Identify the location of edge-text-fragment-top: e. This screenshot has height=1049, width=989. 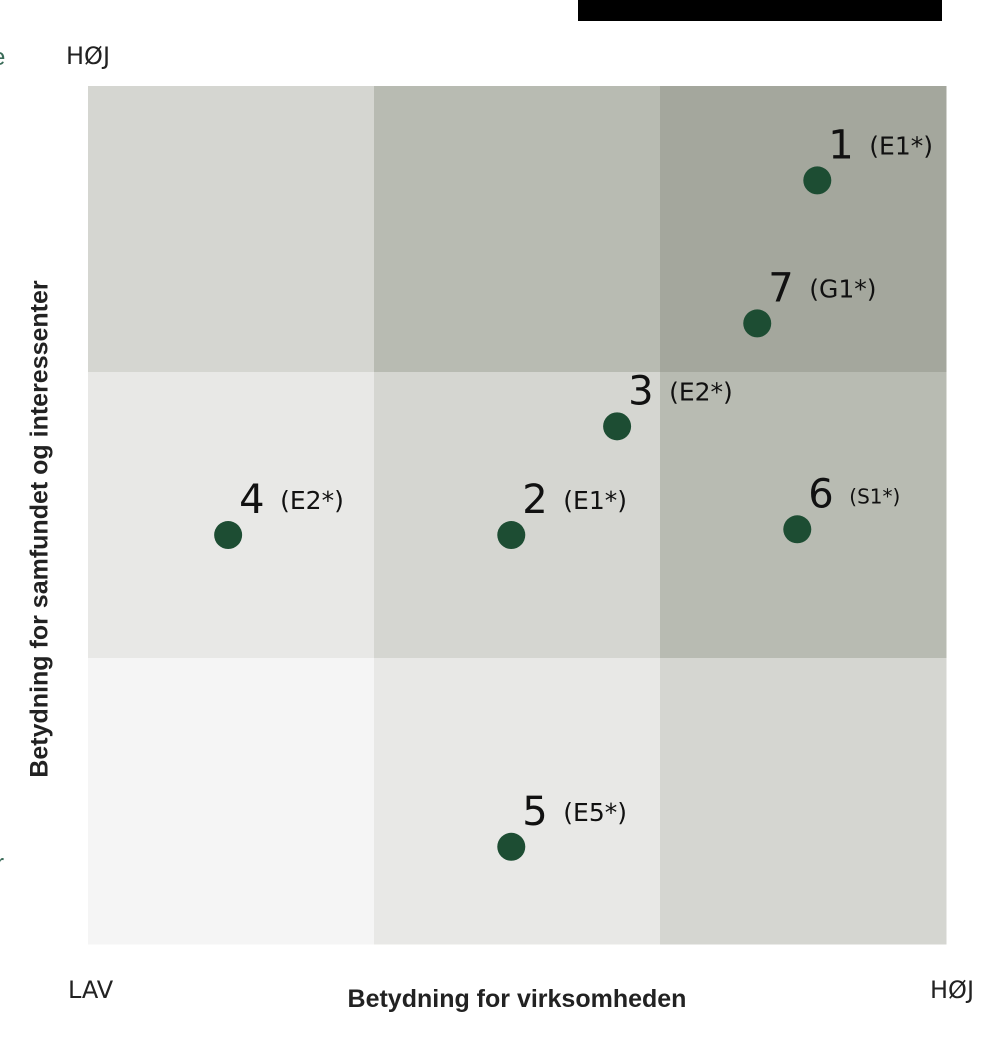
(2, 58).